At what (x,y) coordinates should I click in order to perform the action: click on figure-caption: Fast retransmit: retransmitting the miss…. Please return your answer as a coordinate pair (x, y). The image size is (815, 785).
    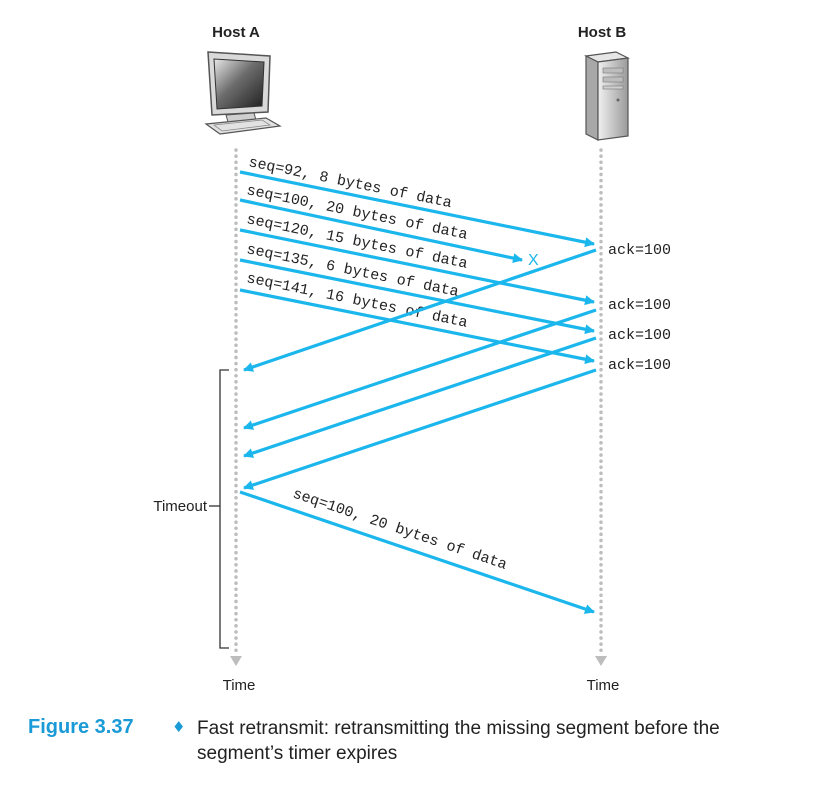
    Looking at the image, I should click on (458, 741).